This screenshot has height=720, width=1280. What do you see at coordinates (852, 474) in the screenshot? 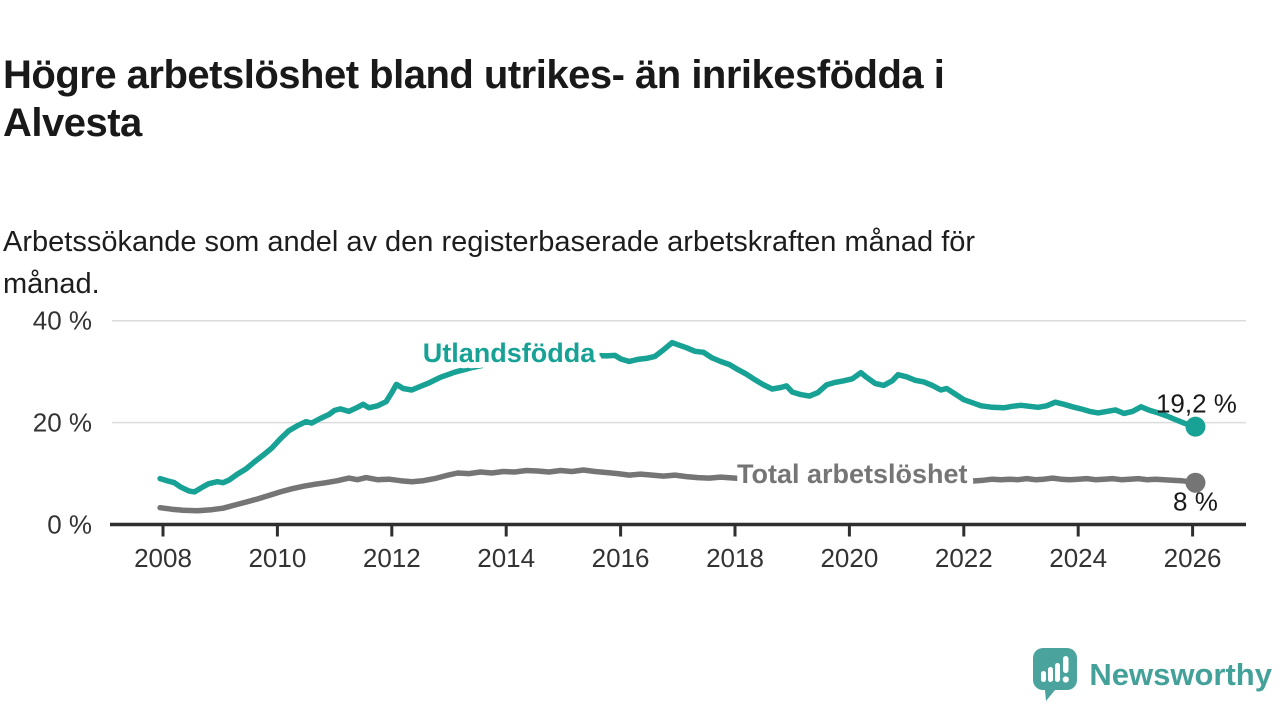
I see `series-label-total: Total arbetslöshet` at bounding box center [852, 474].